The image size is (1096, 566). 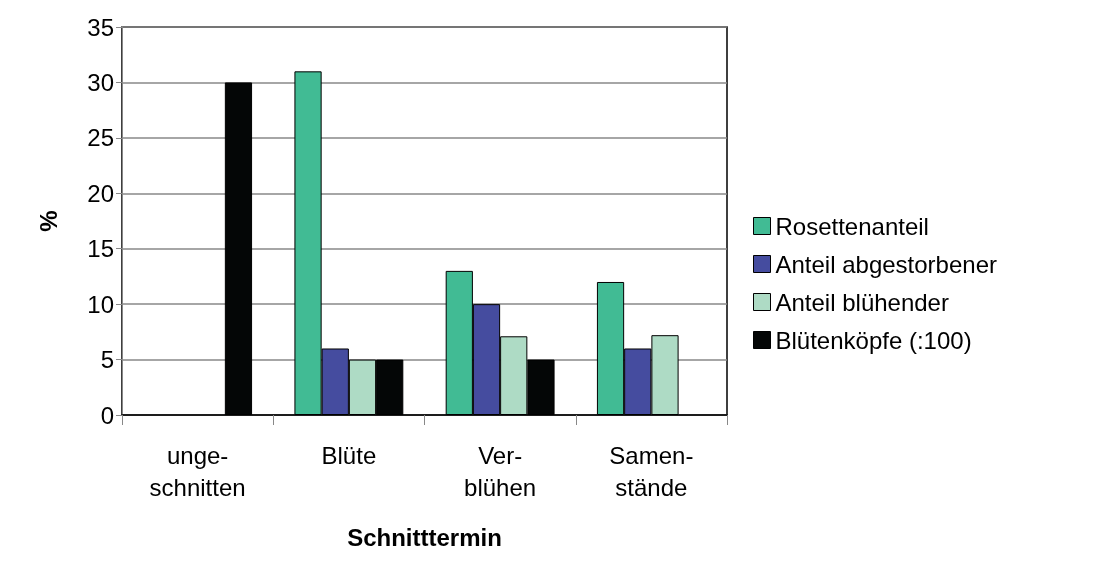 What do you see at coordinates (100, 82) in the screenshot?
I see `y-tick-label: 30` at bounding box center [100, 82].